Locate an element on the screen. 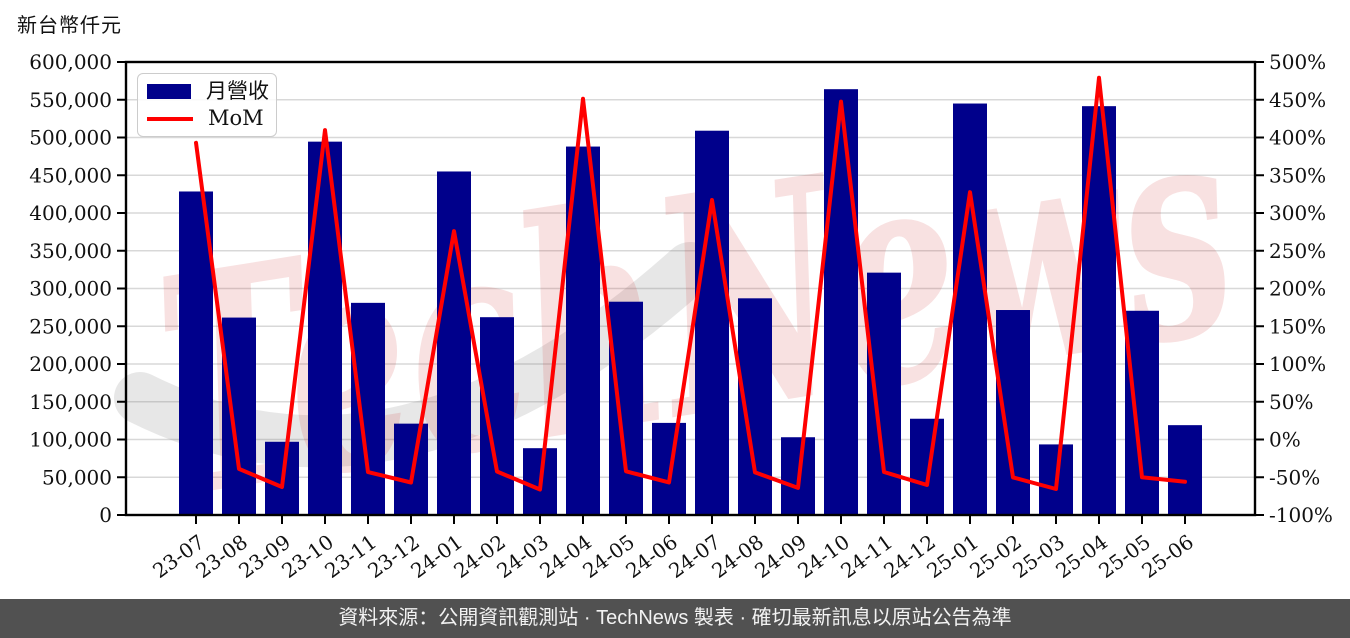 The height and width of the screenshot is (638, 1350). right-tick-label: 50% is located at coordinates (1291, 402).